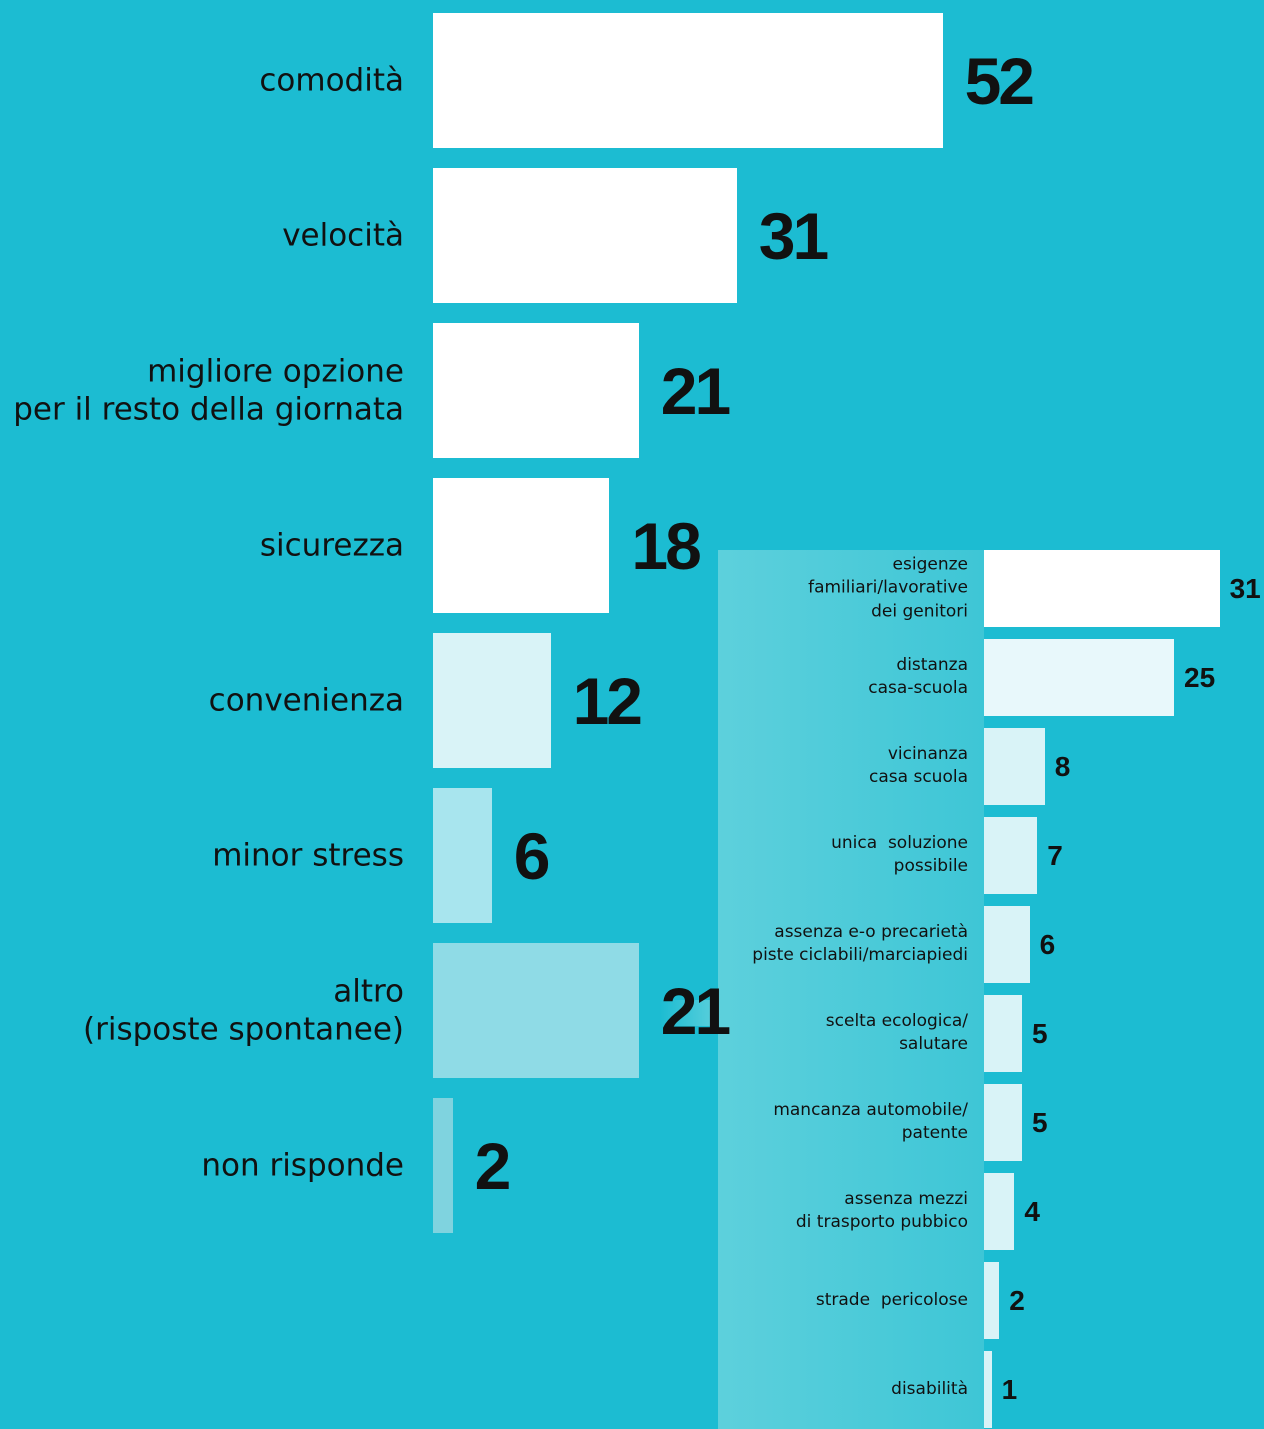 This screenshot has width=1264, height=1429. I want to click on value-label: 52, so click(999, 80).